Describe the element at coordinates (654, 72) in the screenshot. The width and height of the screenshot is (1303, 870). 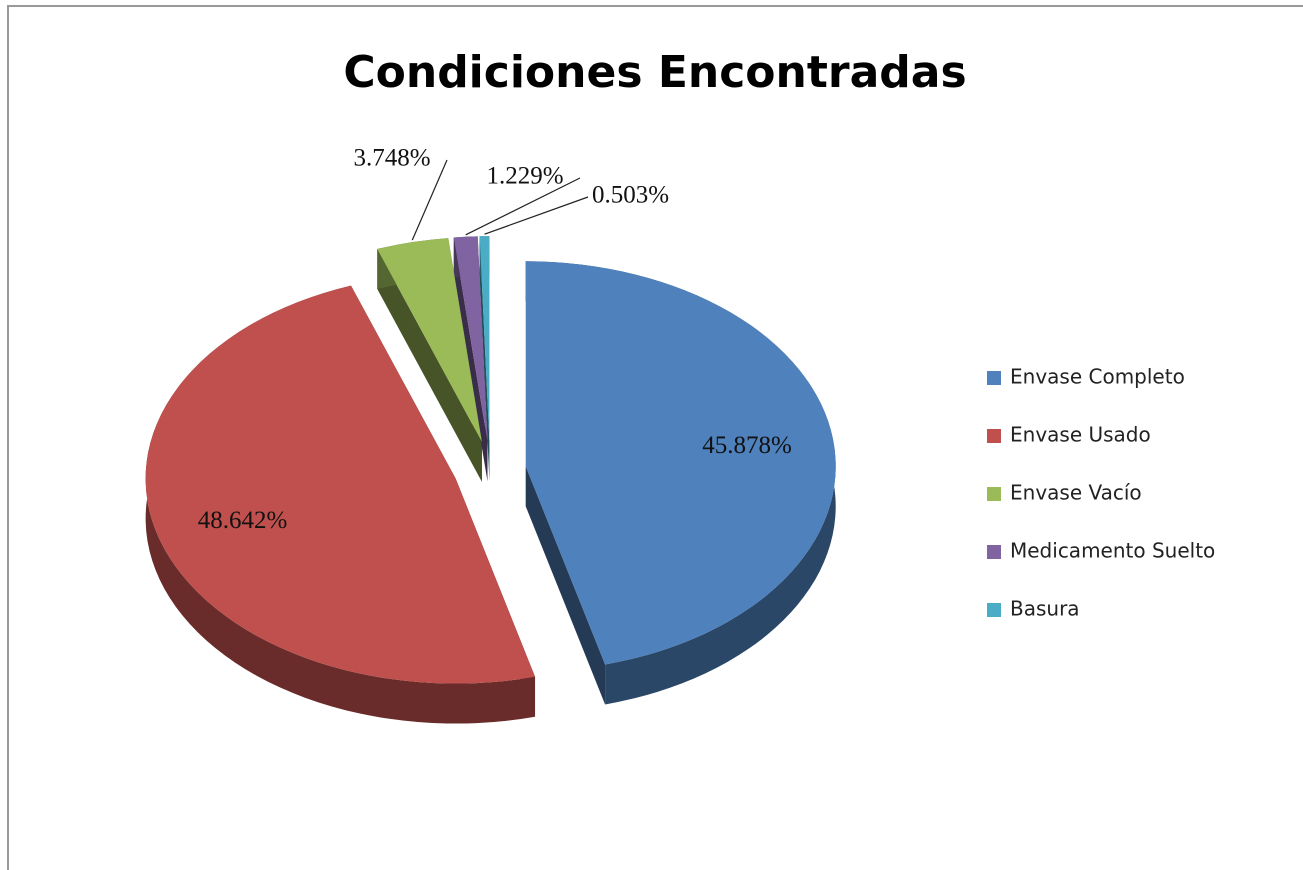
I see `chart-title: Condiciones Encontradas` at that location.